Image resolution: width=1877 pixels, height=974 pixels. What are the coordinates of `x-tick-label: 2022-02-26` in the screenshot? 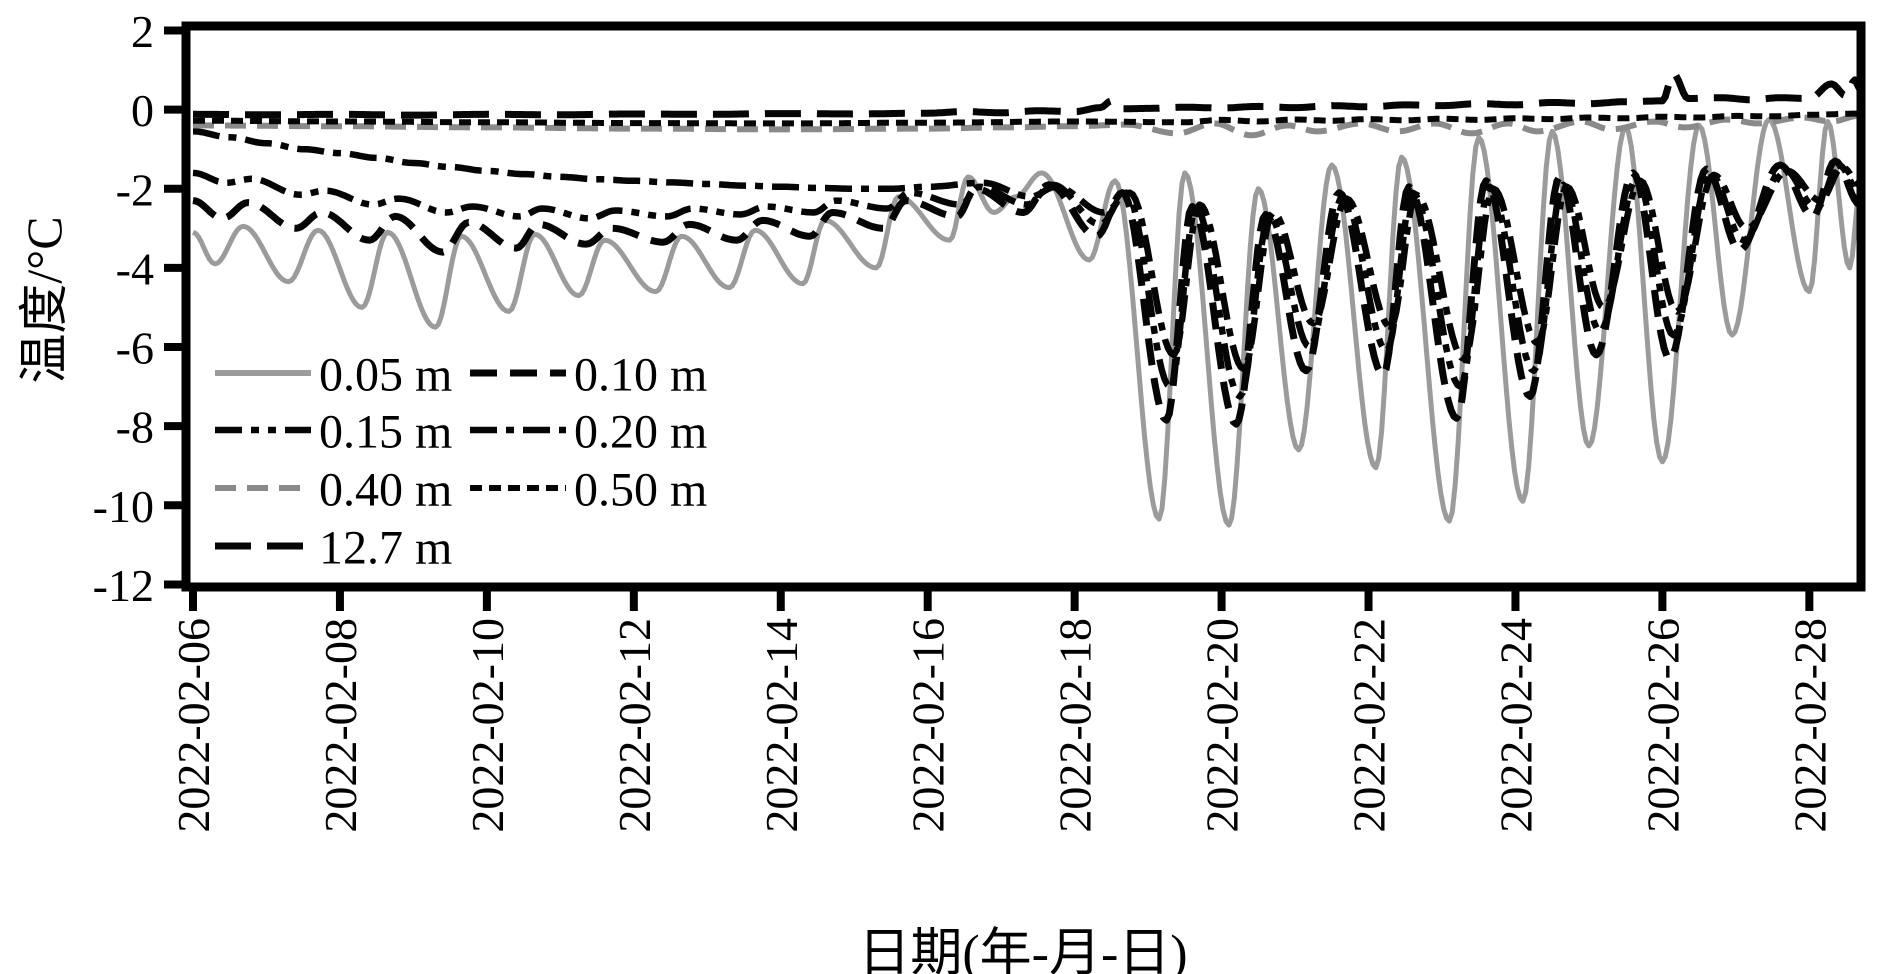 It's located at (1662, 725).